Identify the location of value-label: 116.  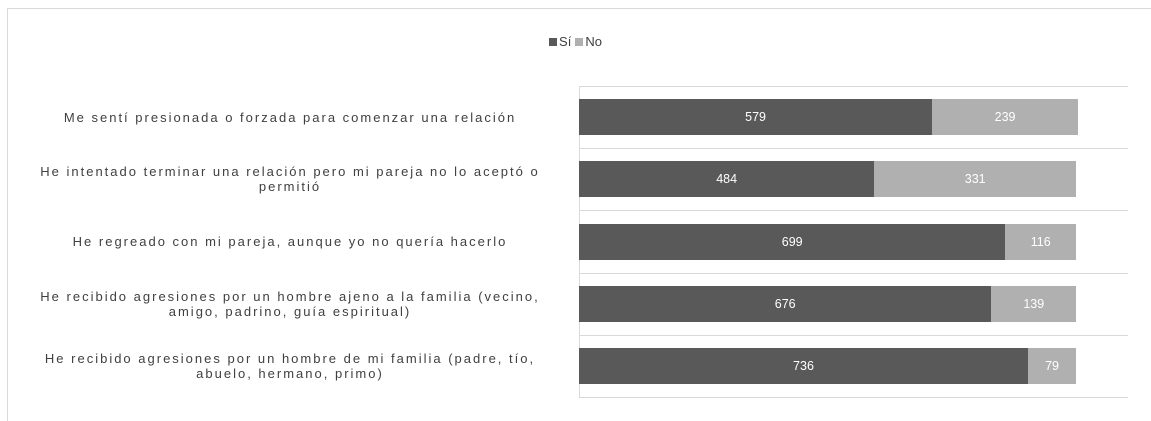
(1040, 241).